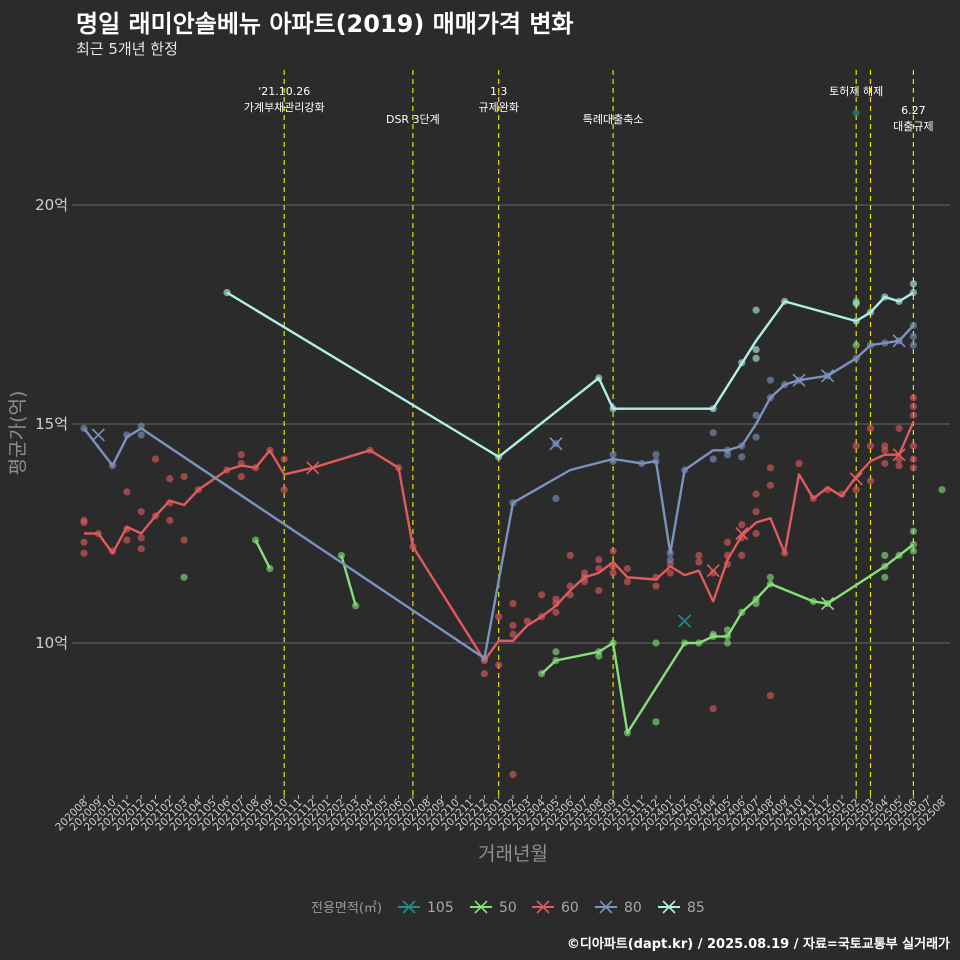 The height and width of the screenshot is (960, 960). What do you see at coordinates (633, 908) in the screenshot?
I see `legend-label-80: 80` at bounding box center [633, 908].